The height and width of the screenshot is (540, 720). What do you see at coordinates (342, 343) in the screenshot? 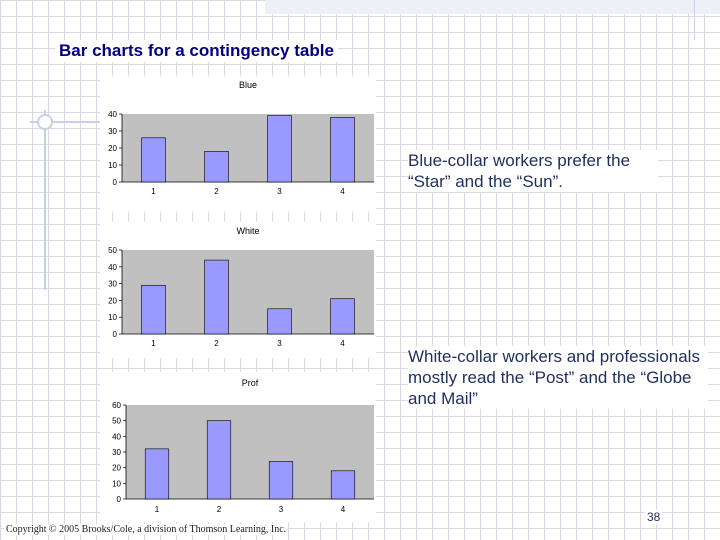
I see `white-xtick-label: 4` at bounding box center [342, 343].